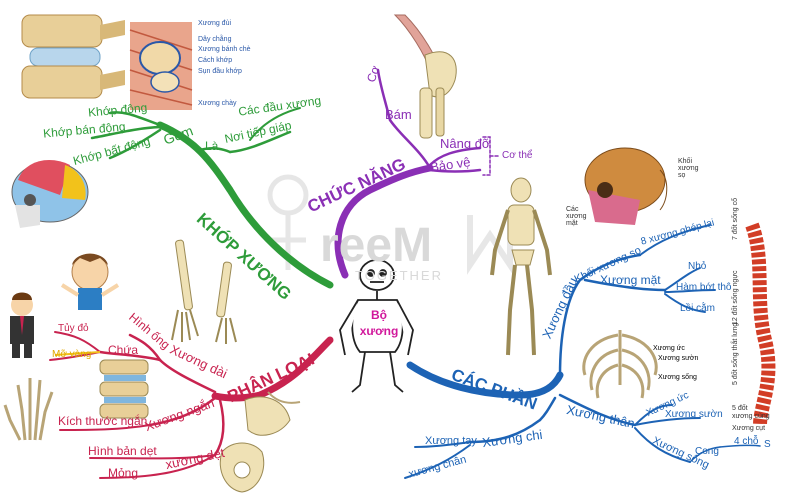  Describe the element at coordinates (217, 103) in the screenshot. I see `knee-label-xuong-chay: Xương chày` at that location.